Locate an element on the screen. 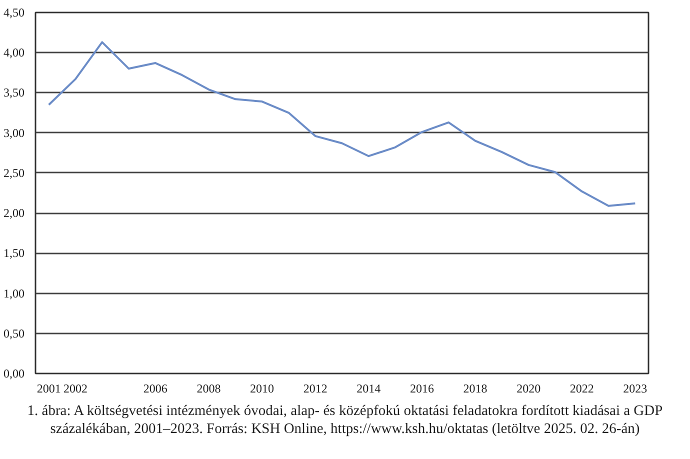 This screenshot has width=690, height=459. y-tick-label: 0,50 is located at coordinates (14, 333).